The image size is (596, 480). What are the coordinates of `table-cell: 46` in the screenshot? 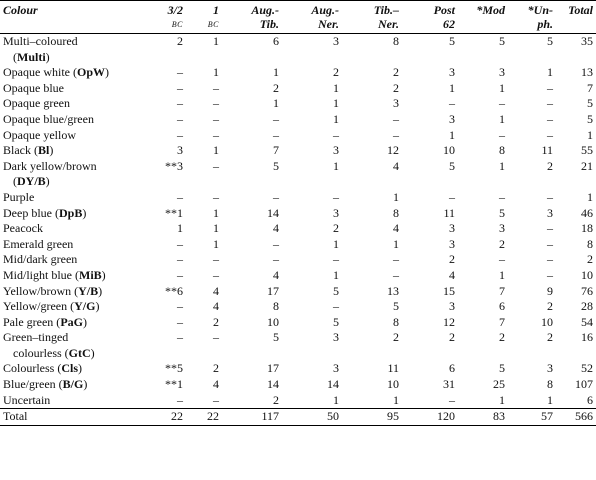 It's located at (587, 212).